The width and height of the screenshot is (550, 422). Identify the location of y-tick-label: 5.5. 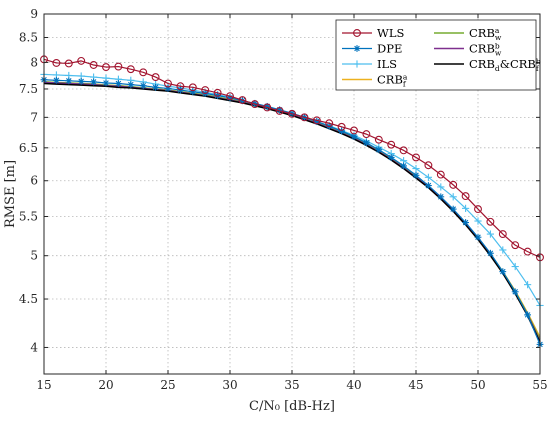
(28, 217).